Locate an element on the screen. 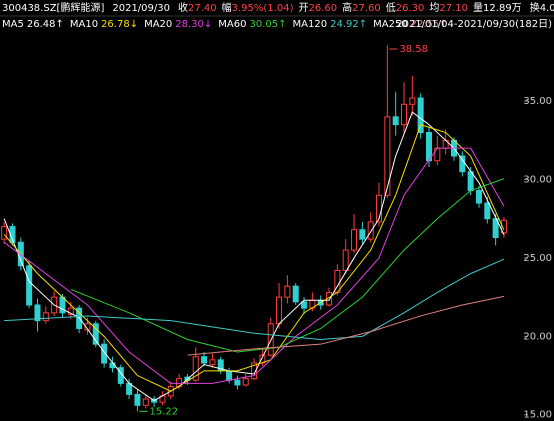 Image resolution: width=554 pixels, height=421 pixels. legend-name: MA250 is located at coordinates (390, 24).